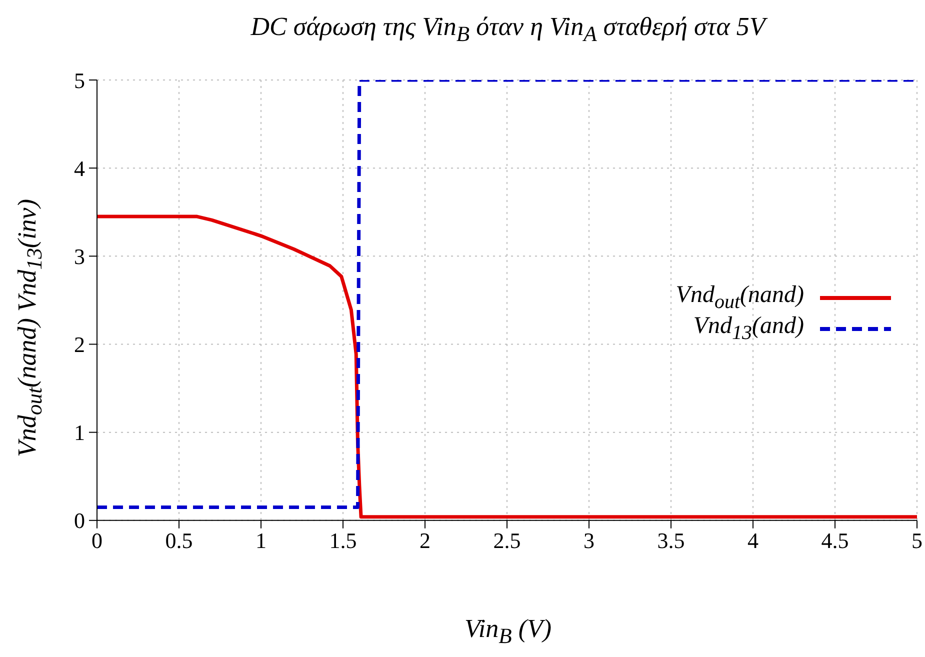  I want to click on x-tick-label: 0.5, so click(179, 541).